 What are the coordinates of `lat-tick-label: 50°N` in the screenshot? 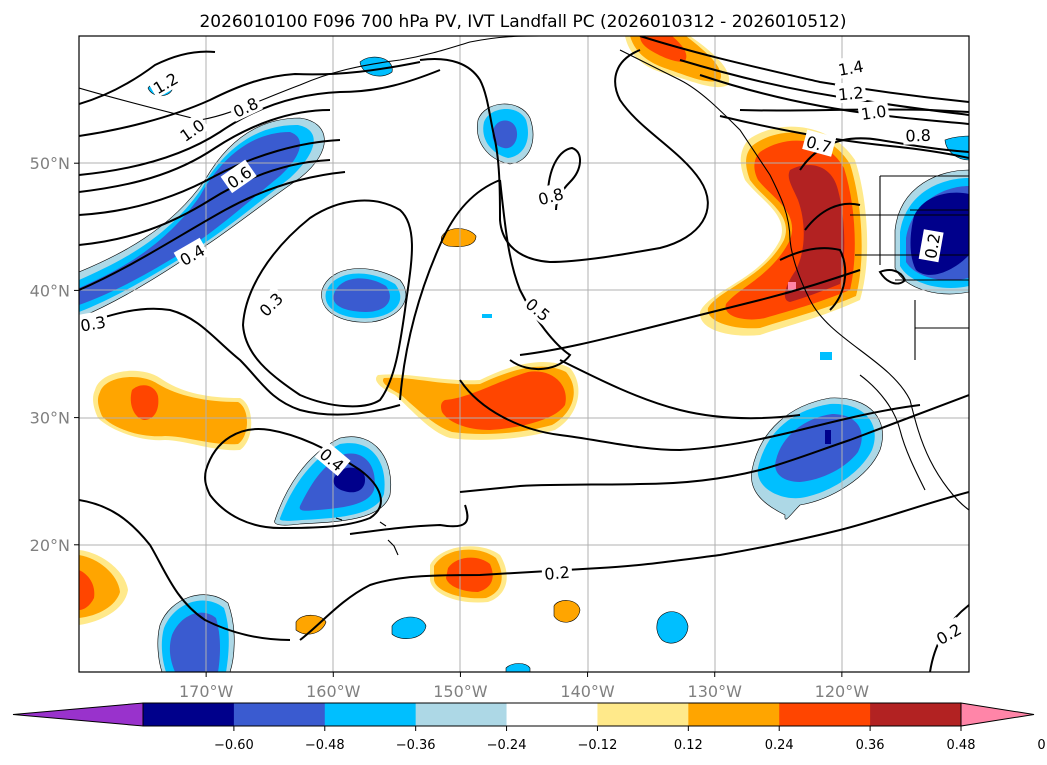 It's located at (50, 163).